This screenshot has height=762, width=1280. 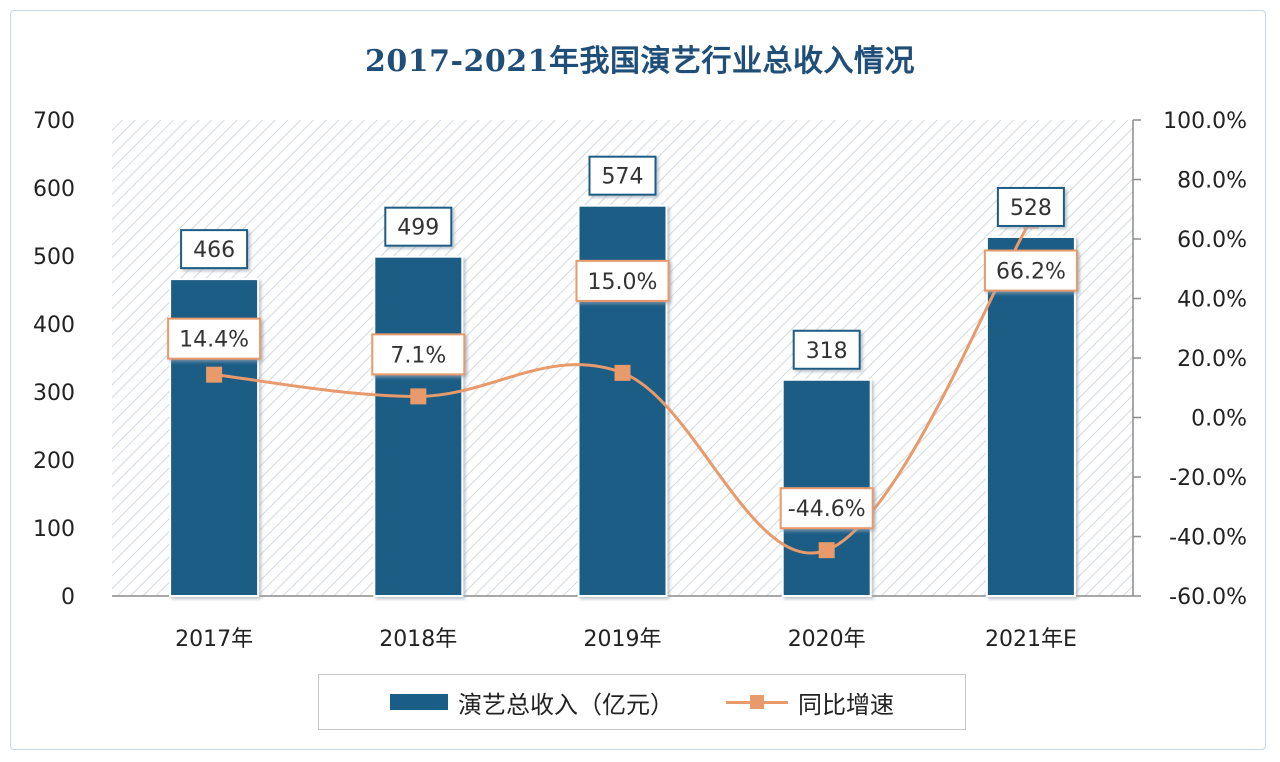 I want to click on left-tick-label: 600, so click(x=54, y=189).